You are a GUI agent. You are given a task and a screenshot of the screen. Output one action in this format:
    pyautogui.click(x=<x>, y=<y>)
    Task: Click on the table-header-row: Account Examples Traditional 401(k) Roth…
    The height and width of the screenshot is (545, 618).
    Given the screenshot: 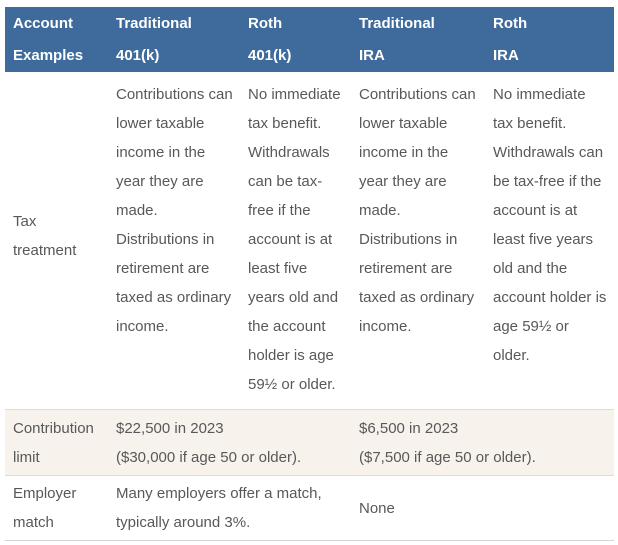 What is the action you would take?
    pyautogui.click(x=309, y=39)
    